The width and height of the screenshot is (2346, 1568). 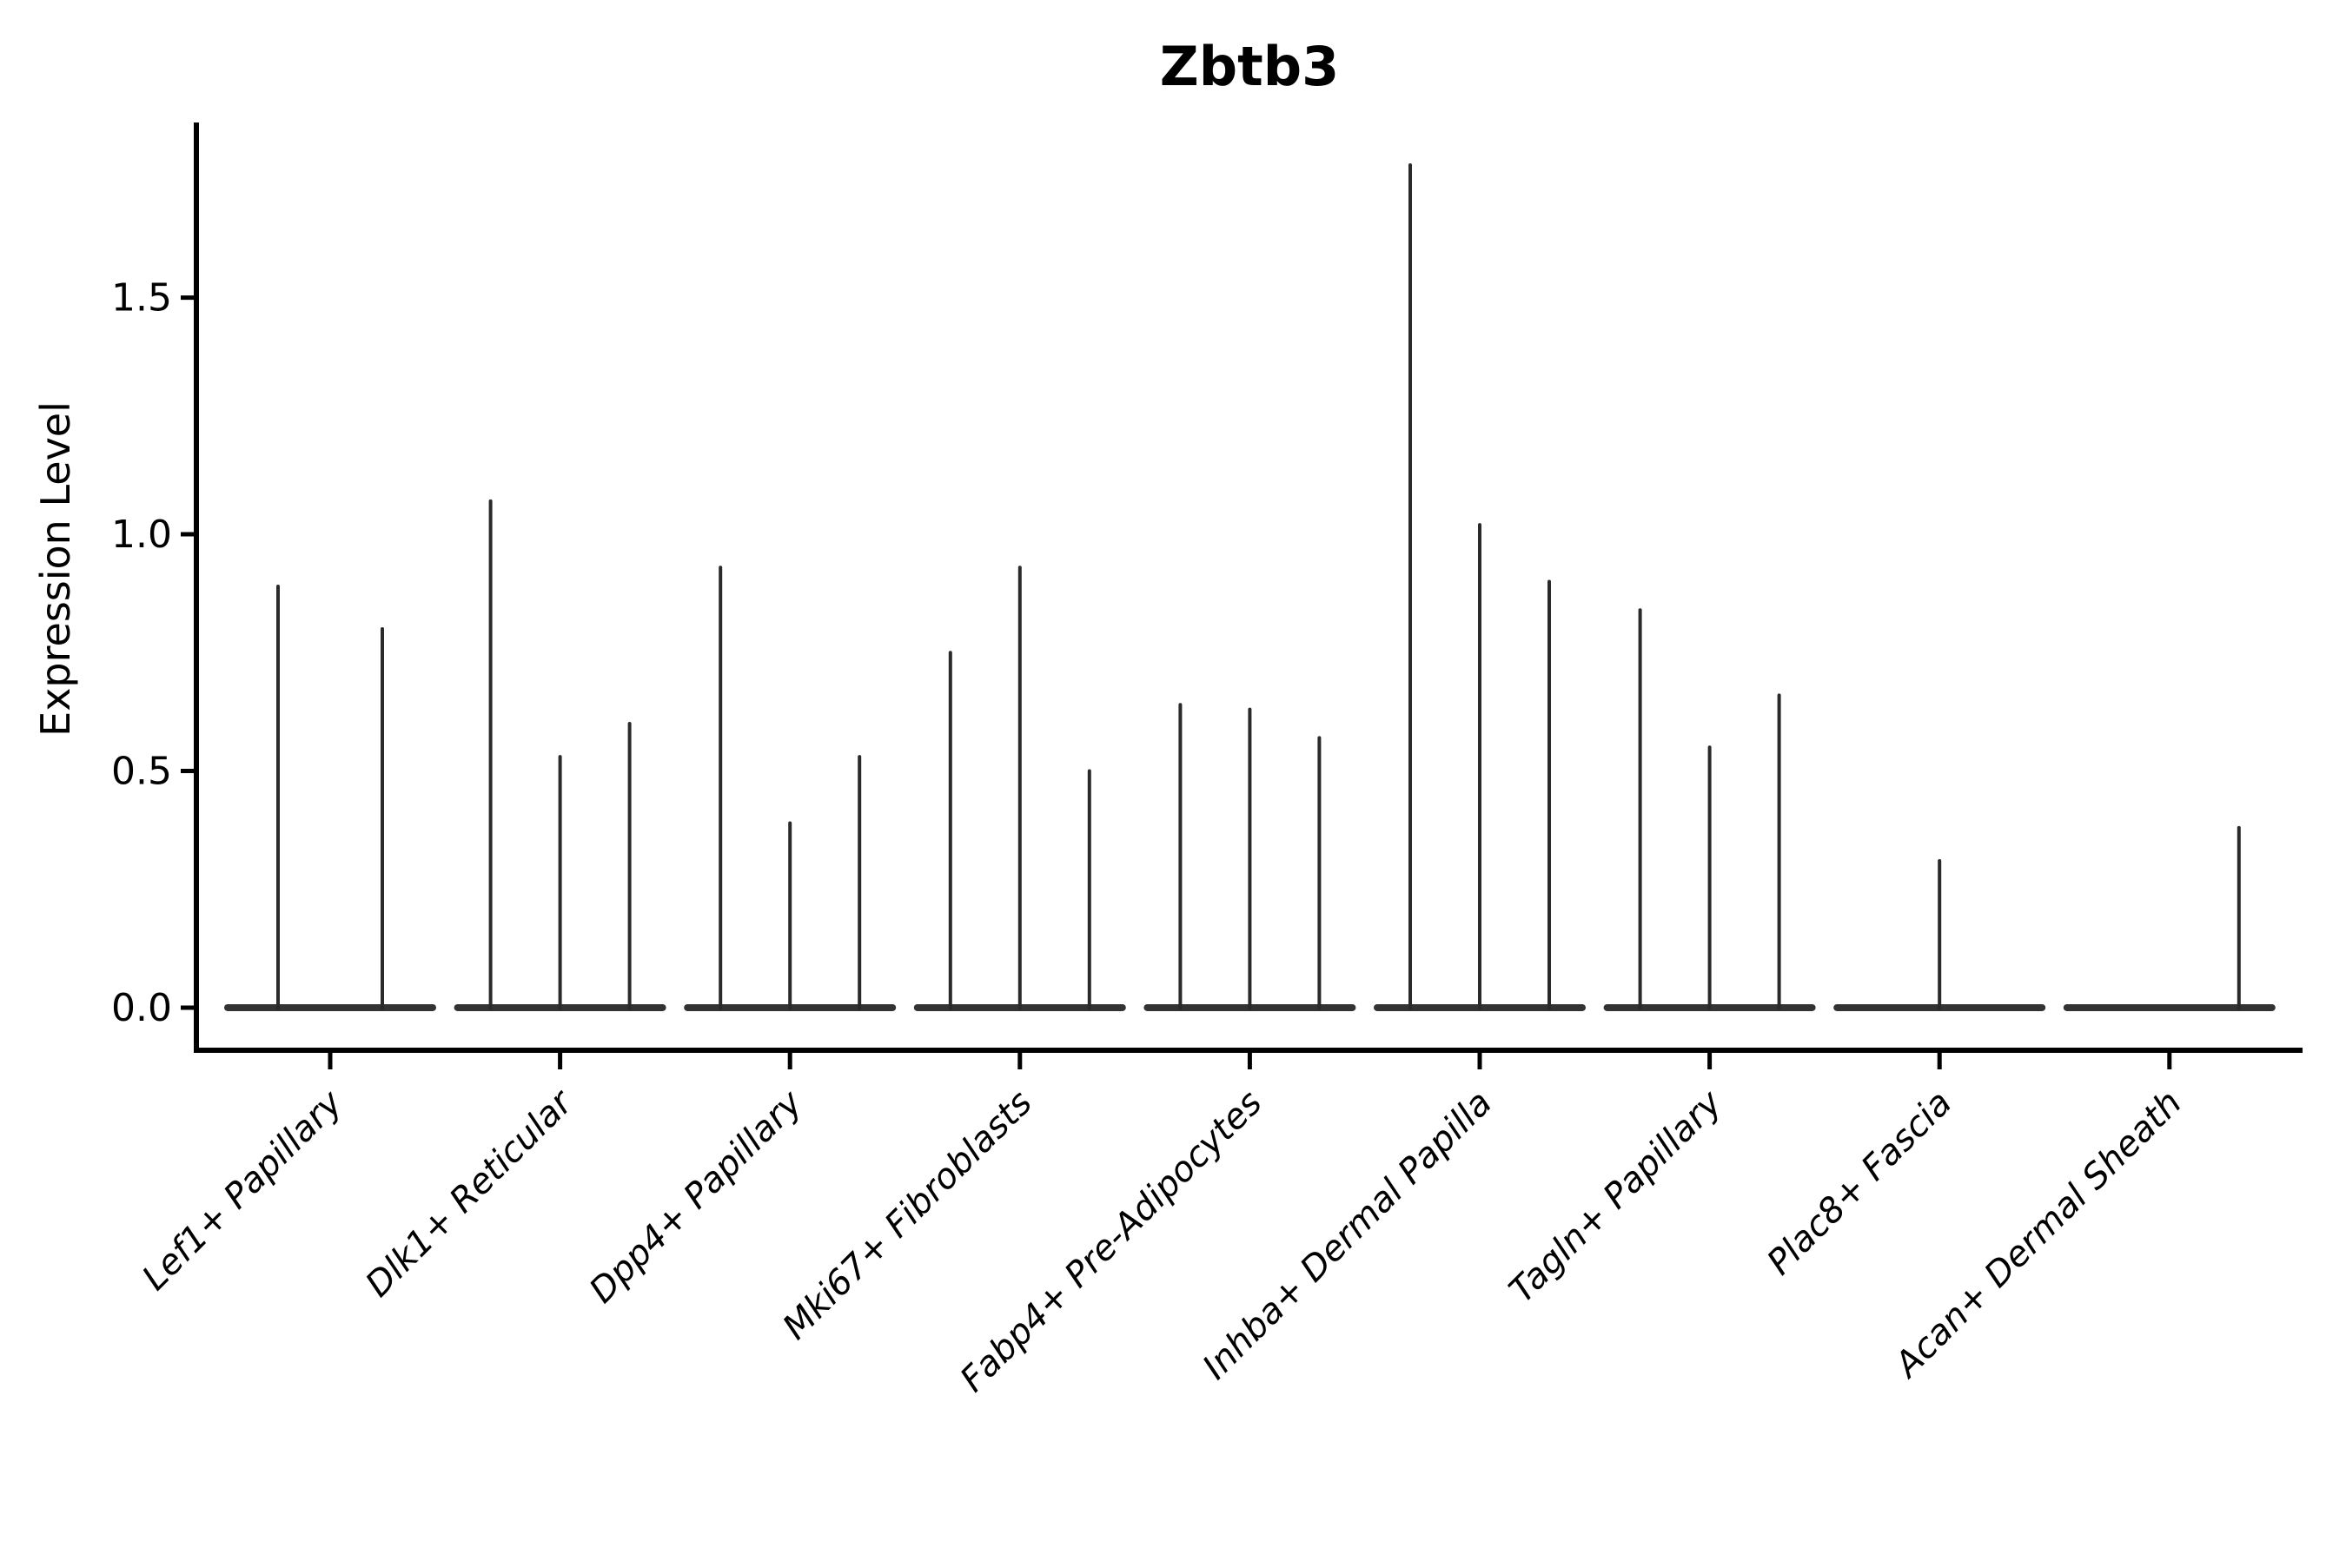 What do you see at coordinates (142, 298) in the screenshot?
I see `y-tick-label: 1.5` at bounding box center [142, 298].